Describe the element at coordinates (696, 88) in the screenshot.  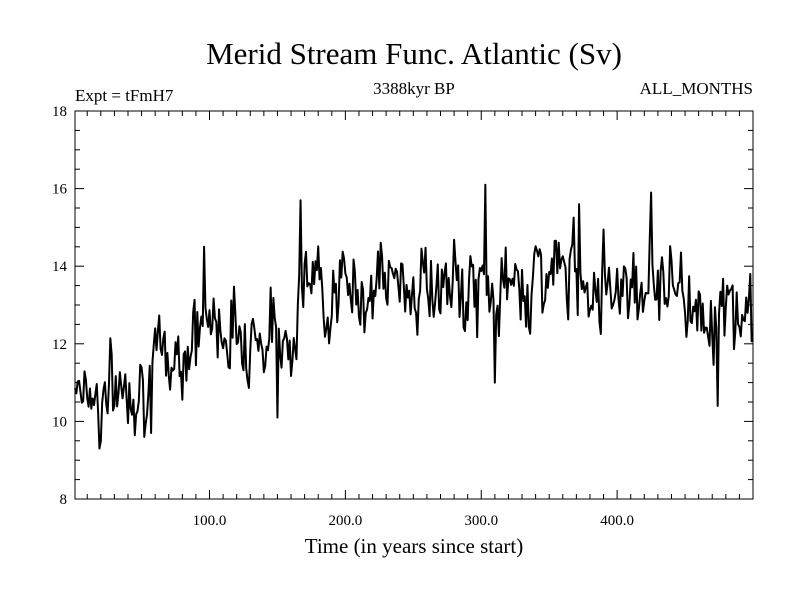
I see `season-label: ALL_MONTHS` at that location.